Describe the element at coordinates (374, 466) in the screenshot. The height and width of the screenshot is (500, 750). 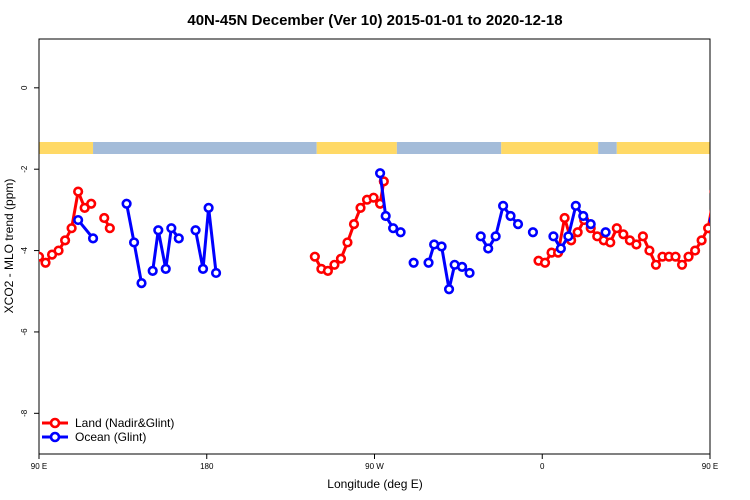
I see `x-tick-label: 90 W` at that location.